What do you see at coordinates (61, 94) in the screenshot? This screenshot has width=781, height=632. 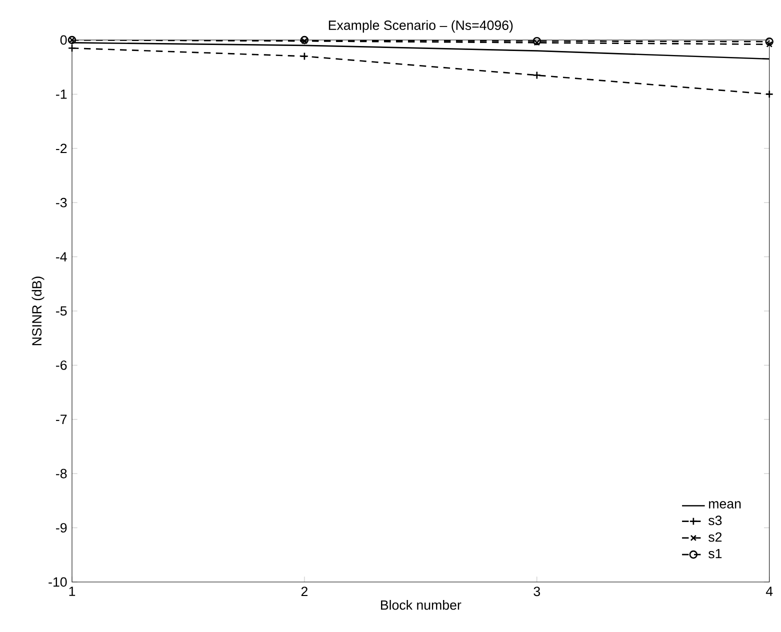 I see `y-tick-label: -1` at bounding box center [61, 94].